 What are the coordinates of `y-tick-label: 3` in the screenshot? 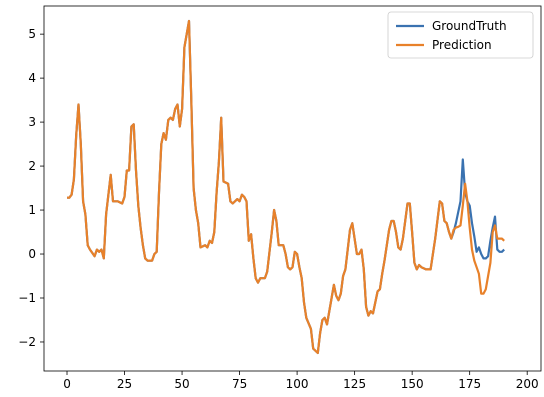 It's located at (32, 122).